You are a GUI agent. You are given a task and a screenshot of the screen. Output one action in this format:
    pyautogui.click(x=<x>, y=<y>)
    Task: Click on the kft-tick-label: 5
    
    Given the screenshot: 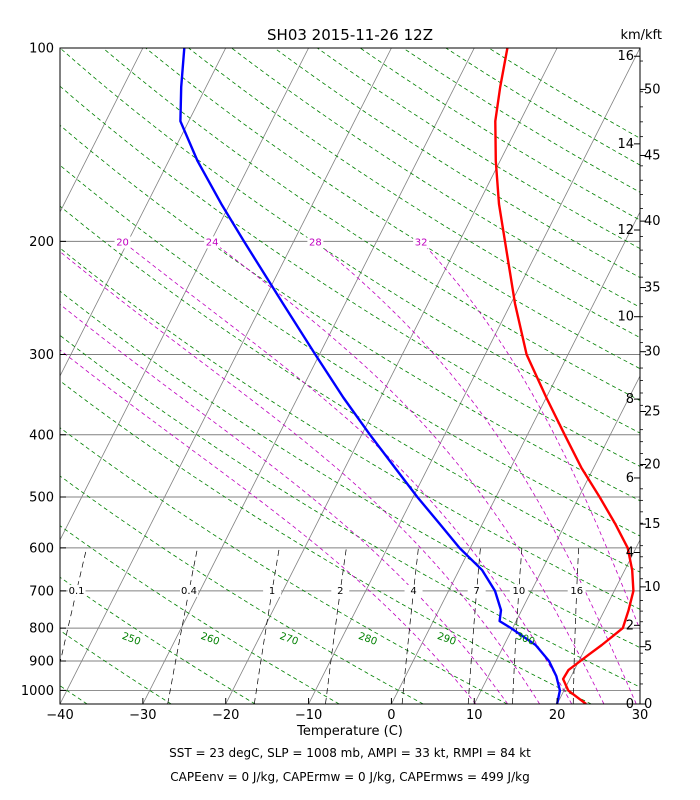 What is the action you would take?
    pyautogui.click(x=648, y=647)
    